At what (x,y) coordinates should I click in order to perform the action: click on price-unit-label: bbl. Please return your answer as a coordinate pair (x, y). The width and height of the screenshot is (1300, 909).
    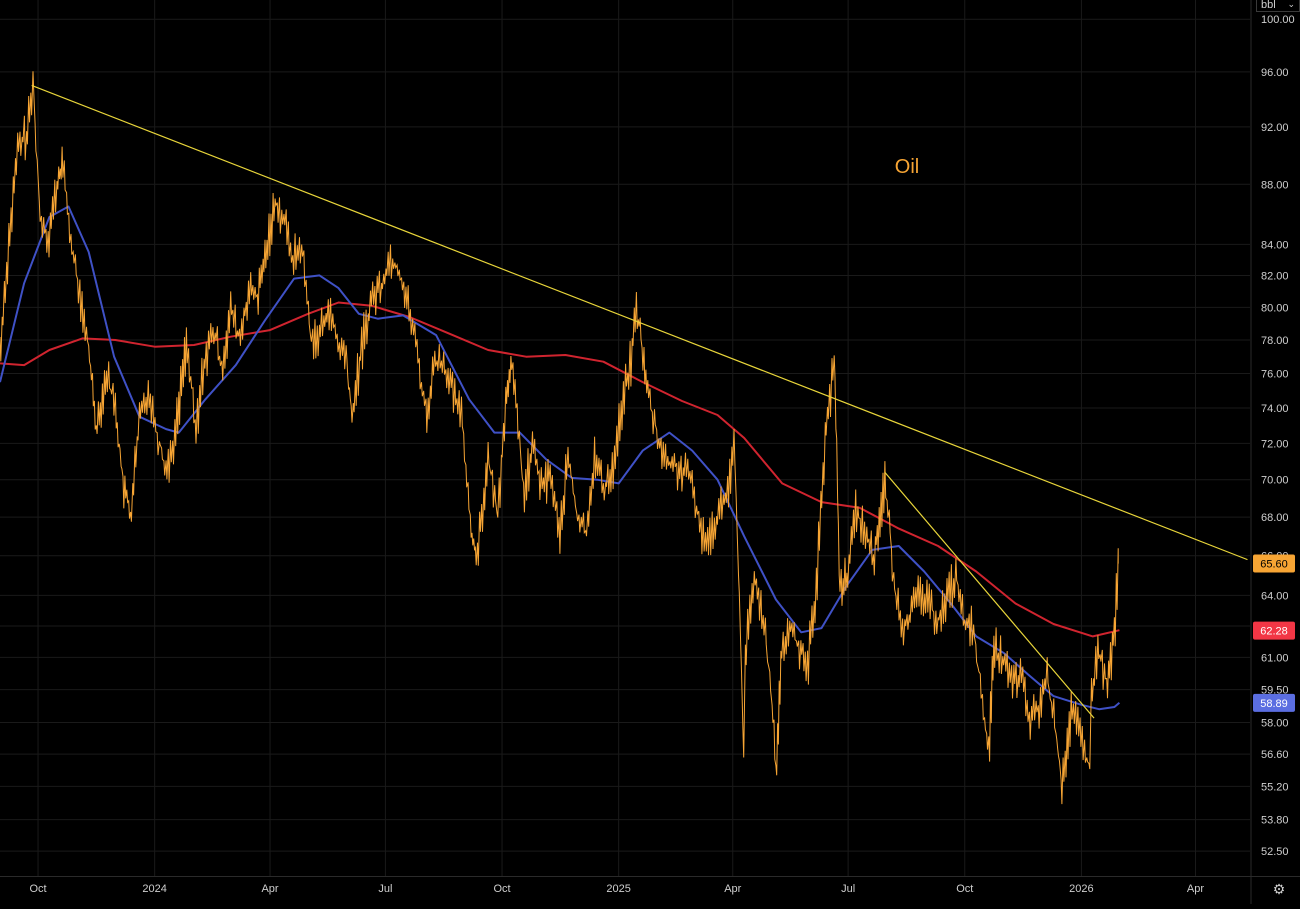
    Looking at the image, I should click on (1268, 5).